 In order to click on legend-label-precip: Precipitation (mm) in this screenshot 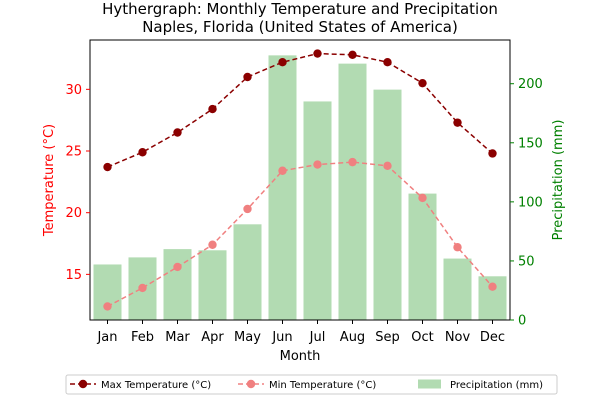, I will do `click(496, 385)`.